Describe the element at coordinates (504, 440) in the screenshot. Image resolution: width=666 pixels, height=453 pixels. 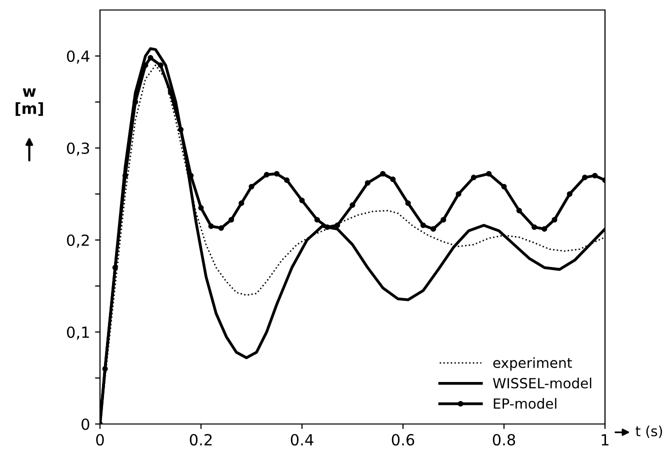
I see `x-tick-label: 0.8` at that location.